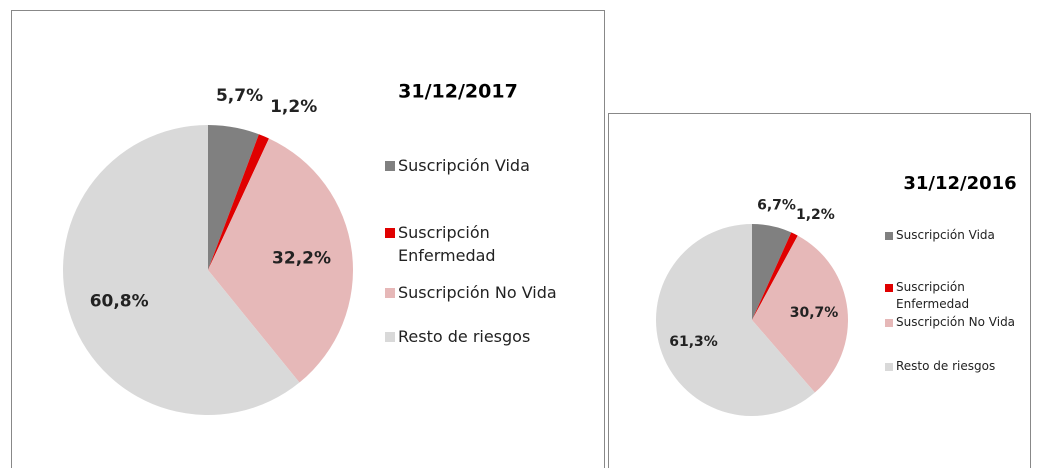 This screenshot has width=1040, height=468. What do you see at coordinates (814, 313) in the screenshot?
I see `data-label: 30,7%` at bounding box center [814, 313].